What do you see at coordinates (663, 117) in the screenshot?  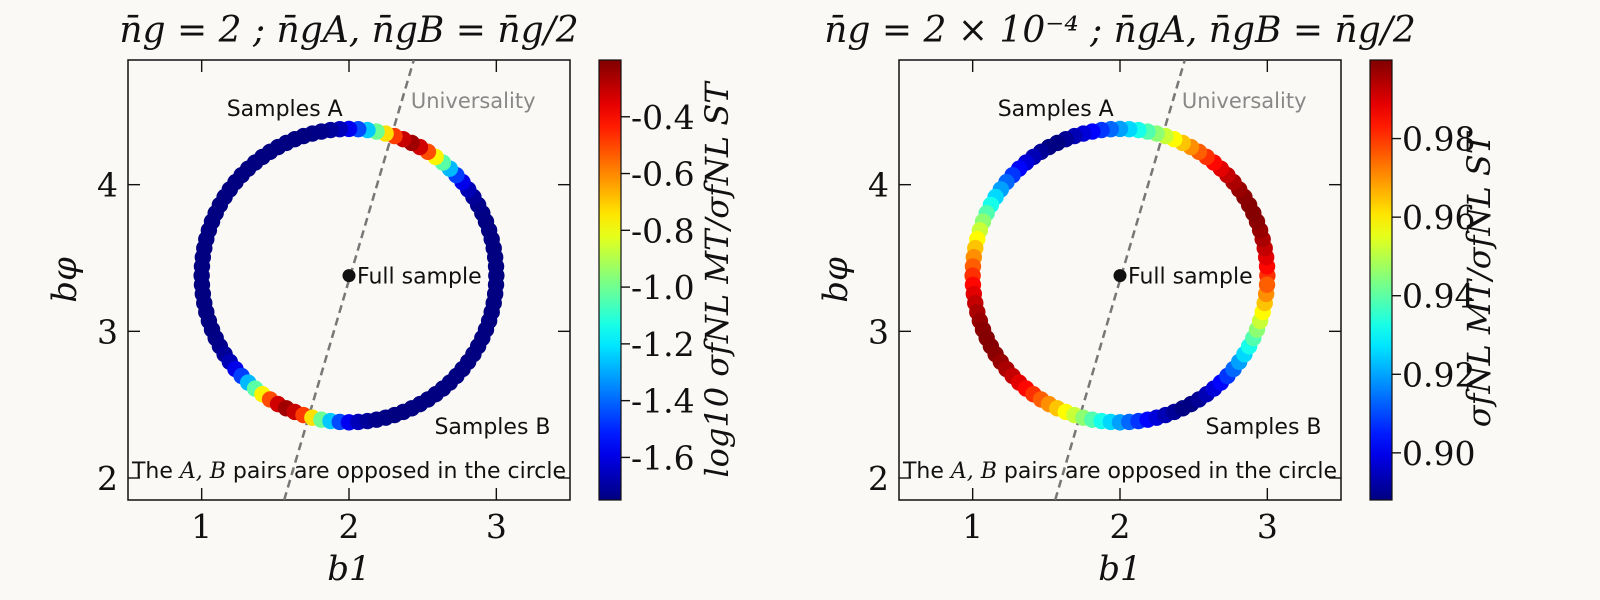 I see `colorbar-tick-label: -0.4` at bounding box center [663, 117].